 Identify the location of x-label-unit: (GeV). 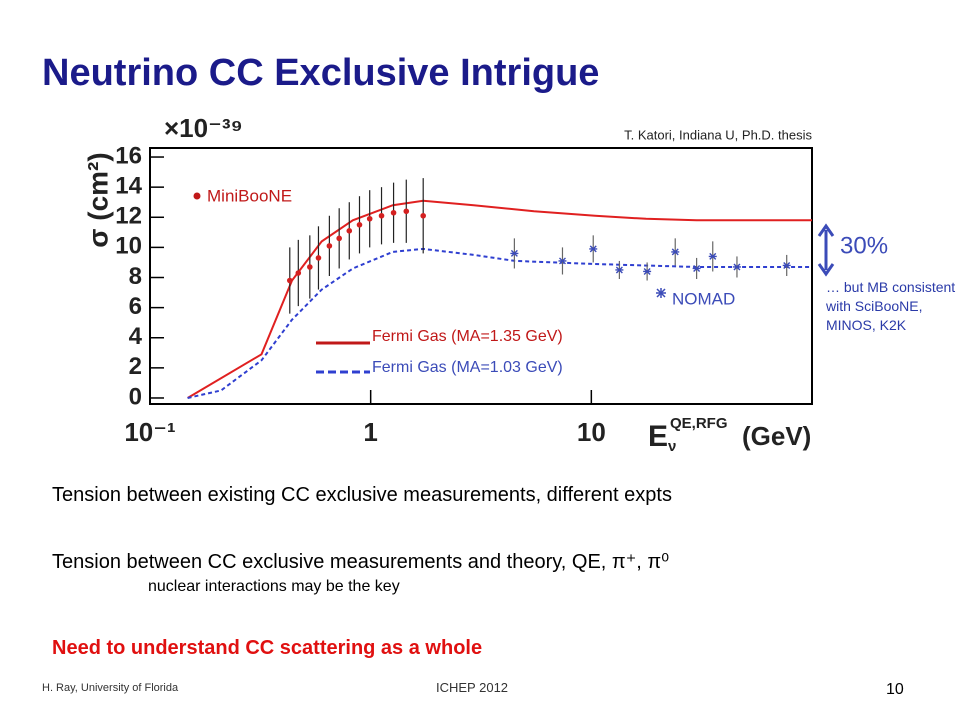
(776, 436).